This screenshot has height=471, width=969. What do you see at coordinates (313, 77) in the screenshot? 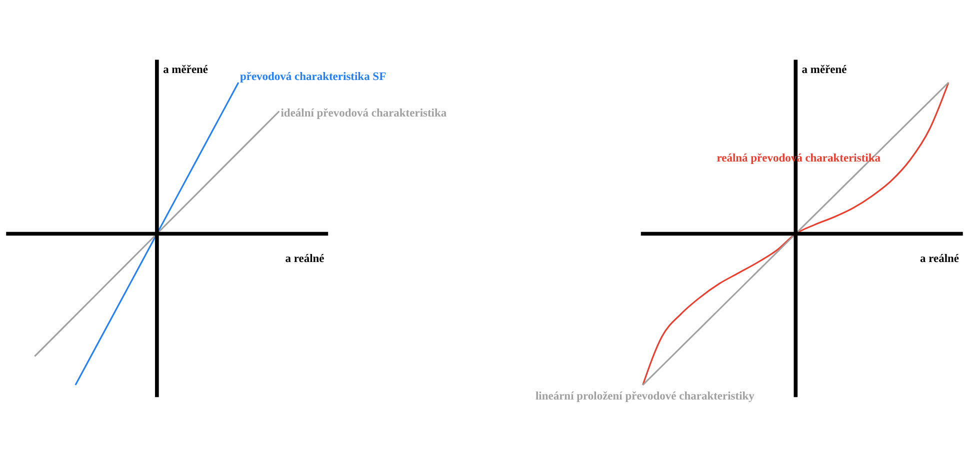
I see `series-label: převodová charakteristika SF` at bounding box center [313, 77].